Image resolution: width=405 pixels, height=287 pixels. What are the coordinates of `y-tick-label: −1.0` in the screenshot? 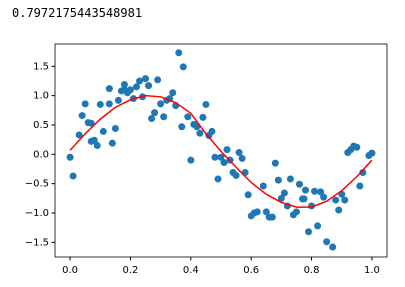 It's located at (37, 213).